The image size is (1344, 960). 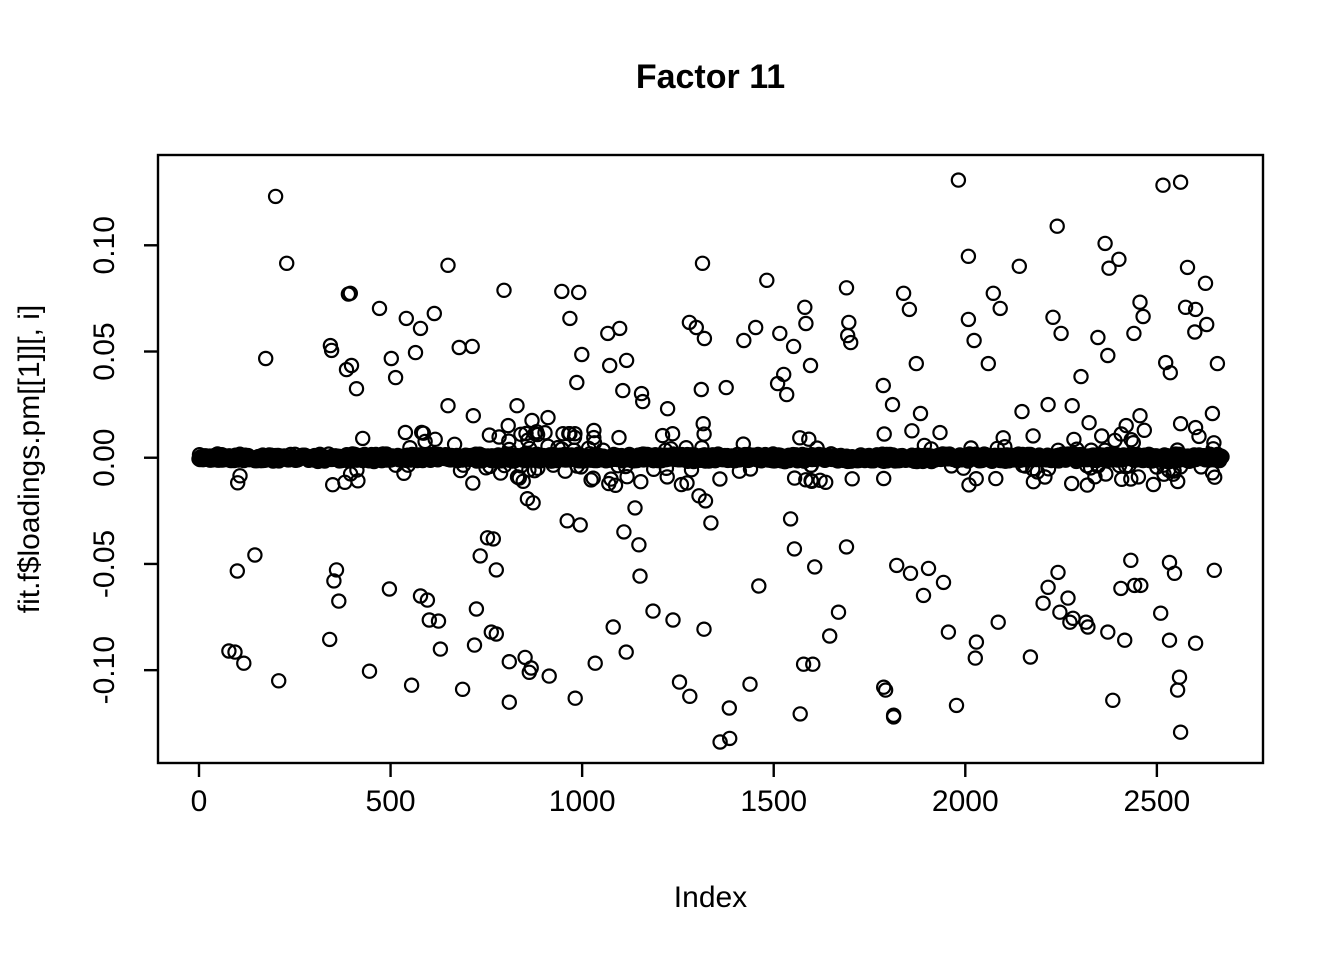 I want to click on x-axis-title: Index, so click(x=710, y=897).